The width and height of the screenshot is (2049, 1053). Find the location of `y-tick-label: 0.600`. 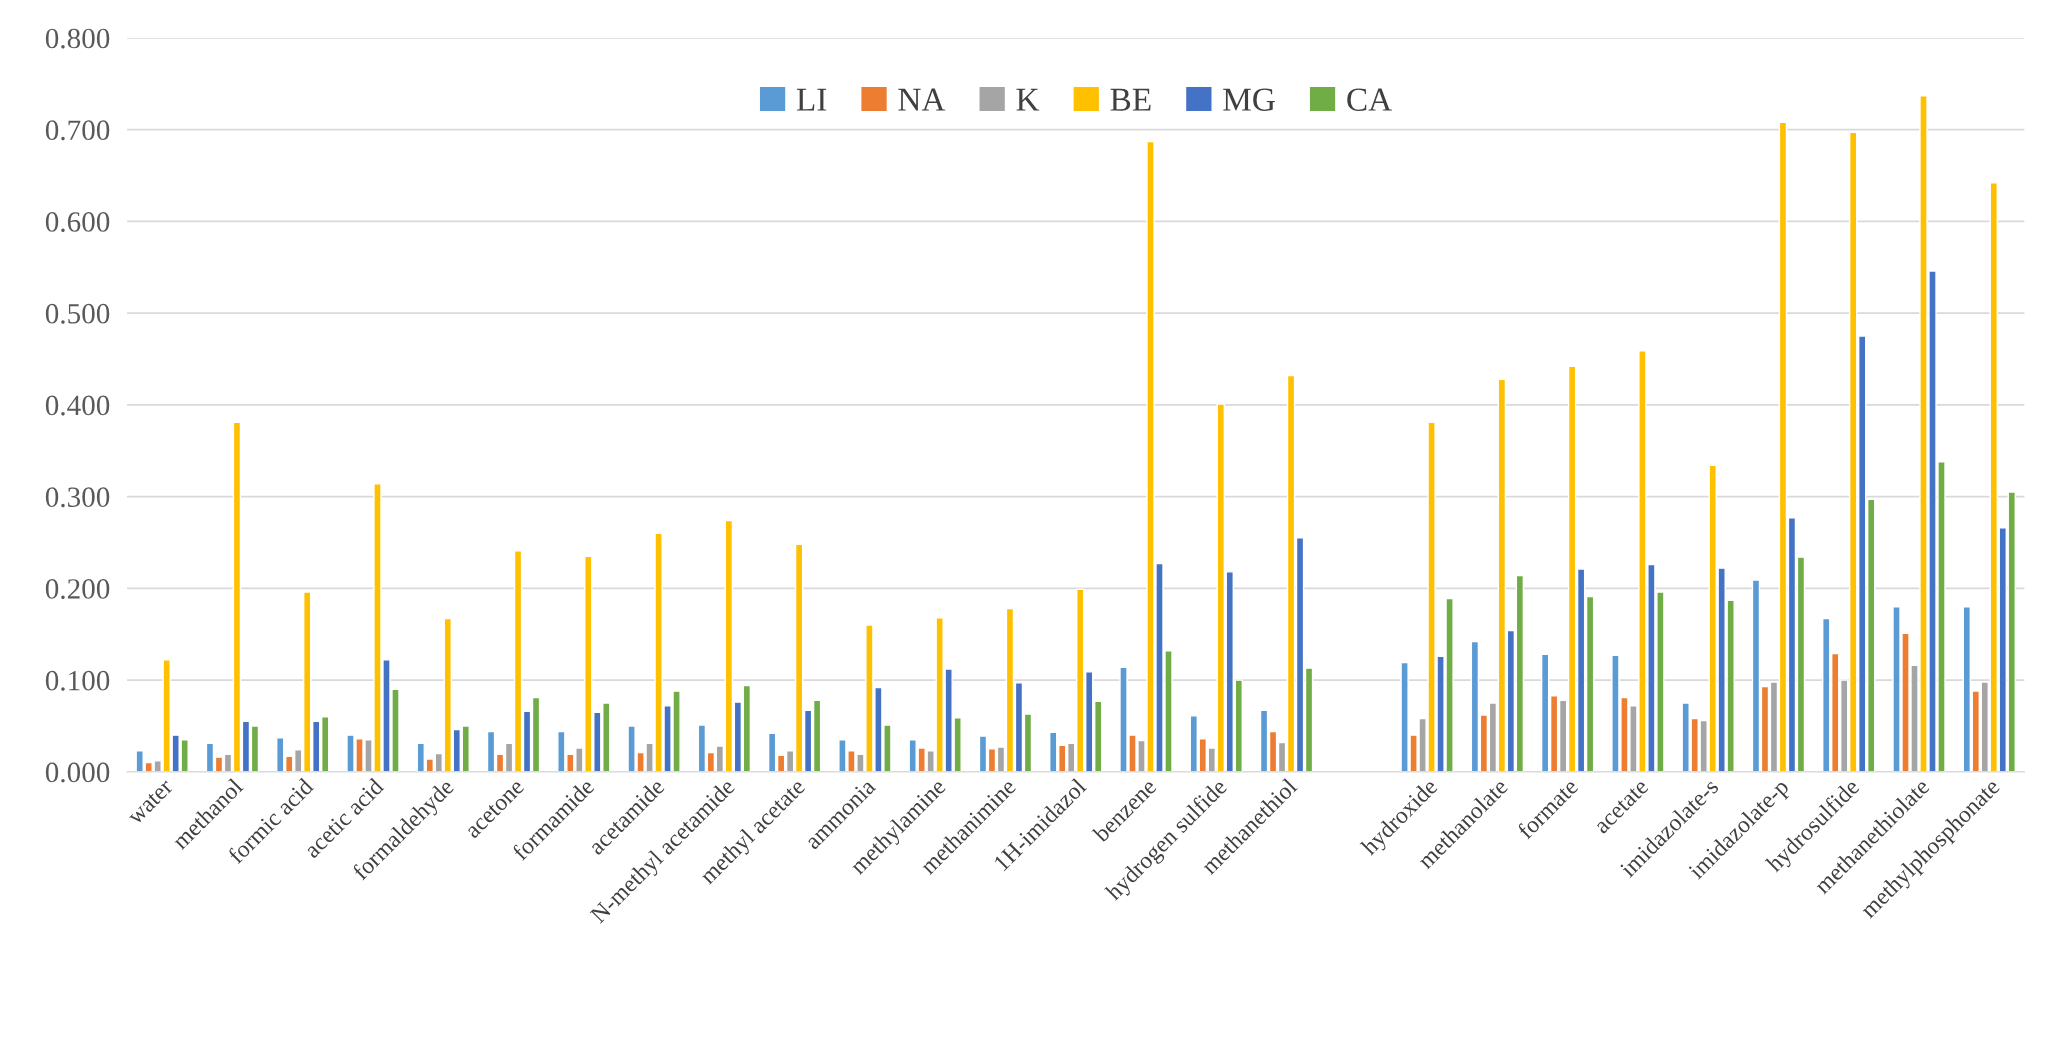

y-tick-label: 0.600 is located at coordinates (77, 222).